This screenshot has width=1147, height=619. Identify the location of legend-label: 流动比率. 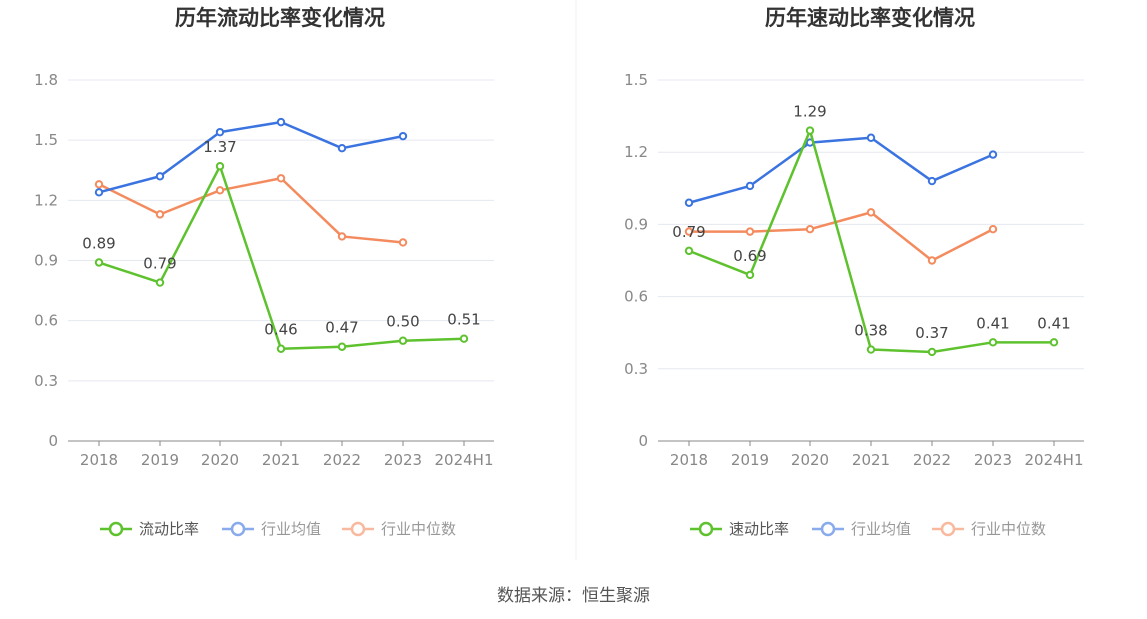
(169, 529).